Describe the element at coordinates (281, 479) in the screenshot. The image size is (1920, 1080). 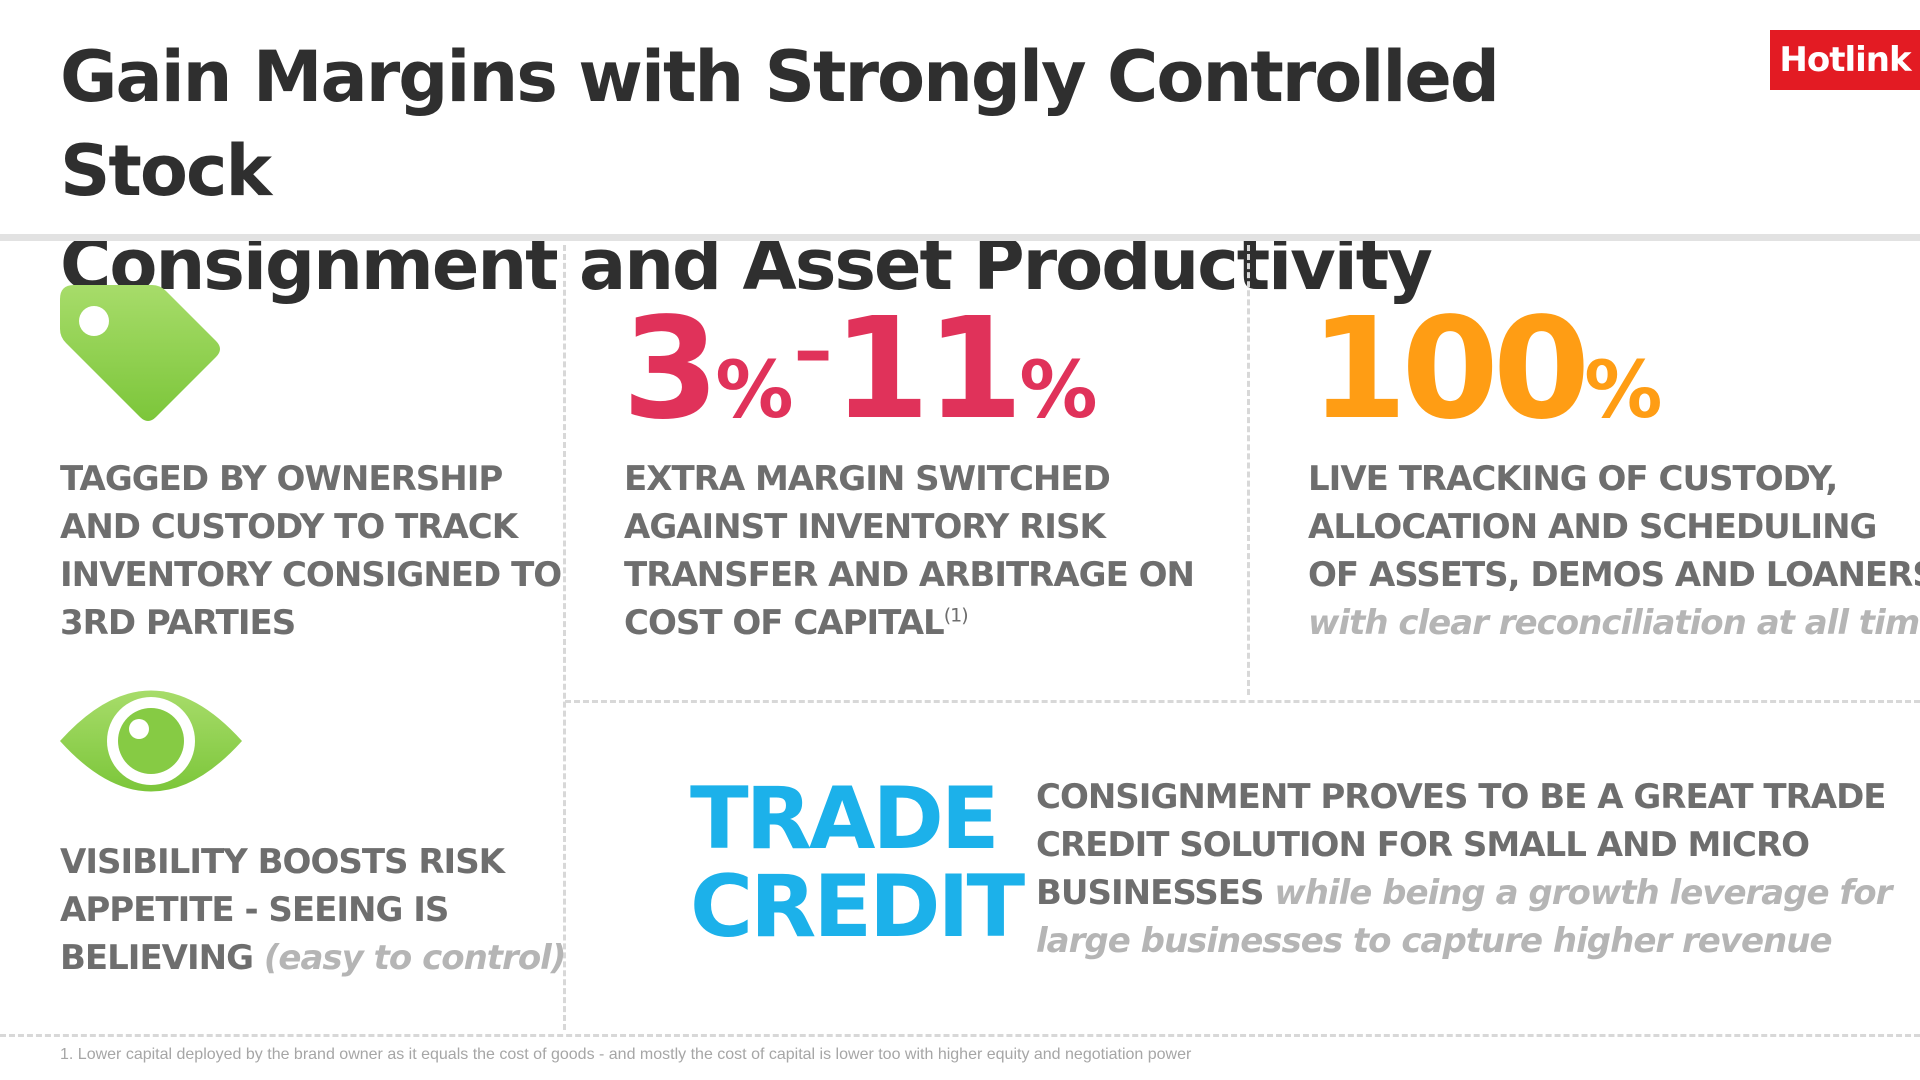
I see `tag-caption-line: TAGGED BY OWNERSHIP` at that location.